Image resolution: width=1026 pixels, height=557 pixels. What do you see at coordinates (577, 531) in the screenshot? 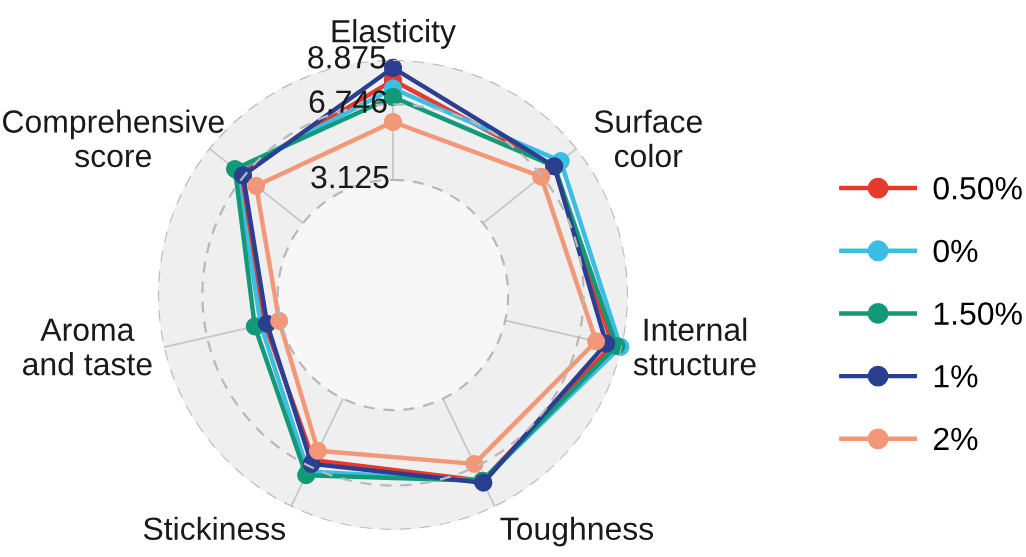
I see `spoke-label: Toughness` at bounding box center [577, 531].